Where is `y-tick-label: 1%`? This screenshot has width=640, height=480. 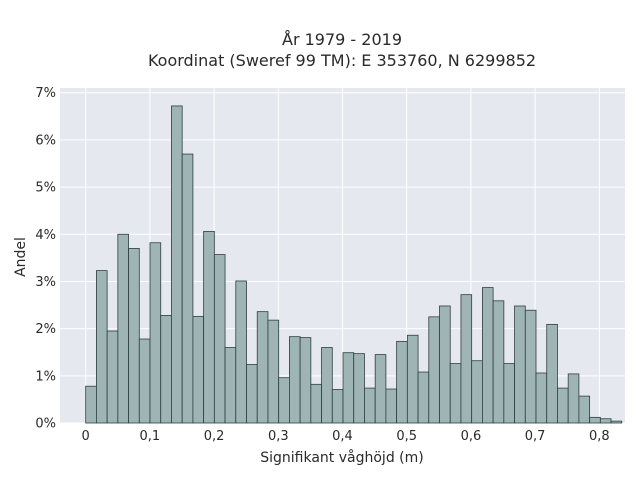 y-tick-label: 1% is located at coordinates (45, 376).